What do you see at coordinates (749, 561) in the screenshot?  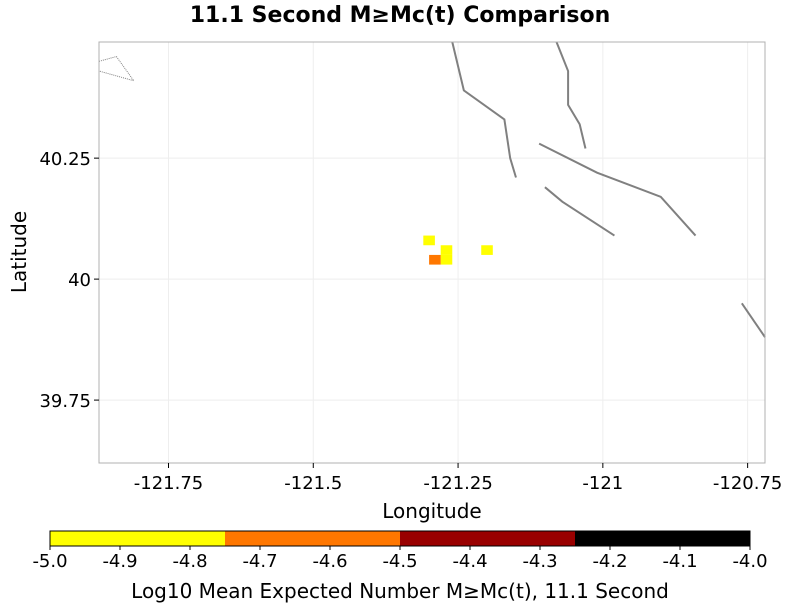 I see `colorbar-tick-label: -4.0` at bounding box center [749, 561].